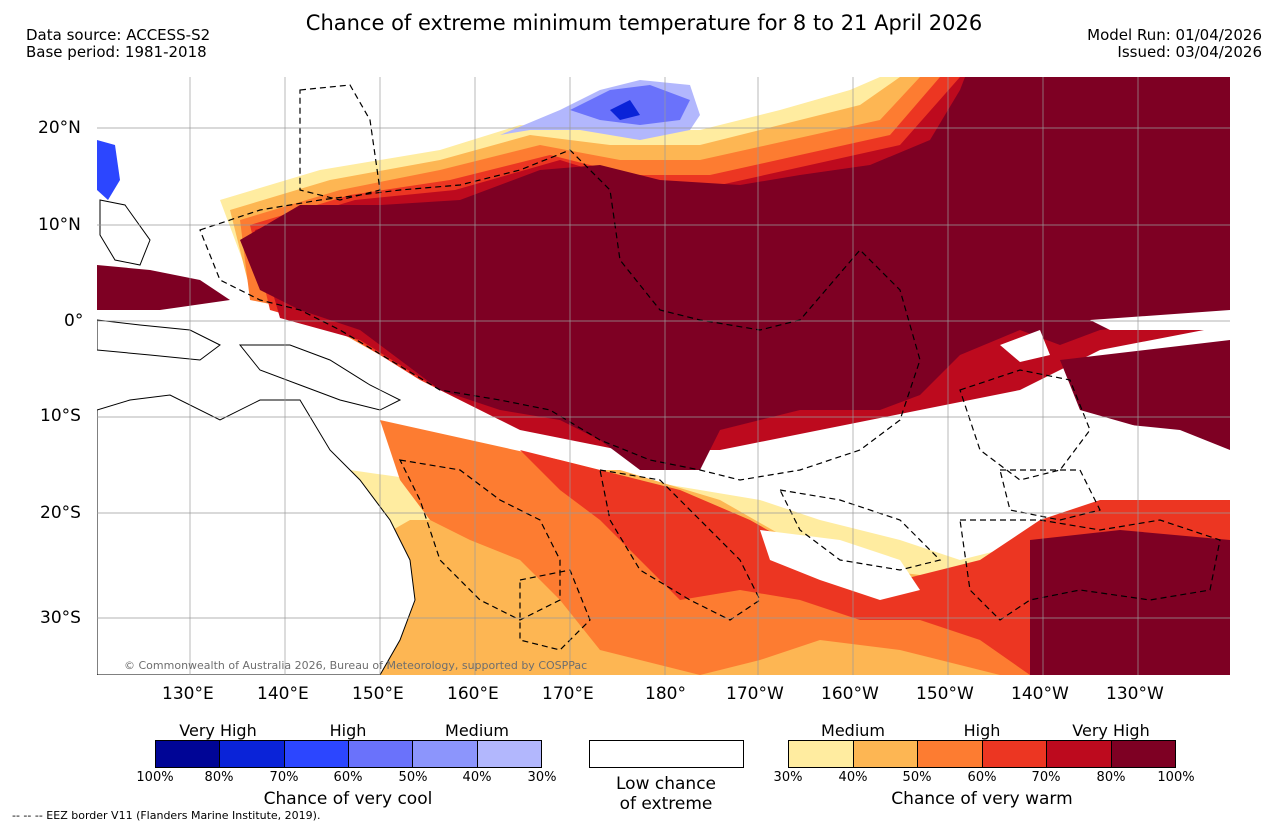  What do you see at coordinates (666, 784) in the screenshot?
I see `low-chance-label-line1: Low chance` at bounding box center [666, 784].